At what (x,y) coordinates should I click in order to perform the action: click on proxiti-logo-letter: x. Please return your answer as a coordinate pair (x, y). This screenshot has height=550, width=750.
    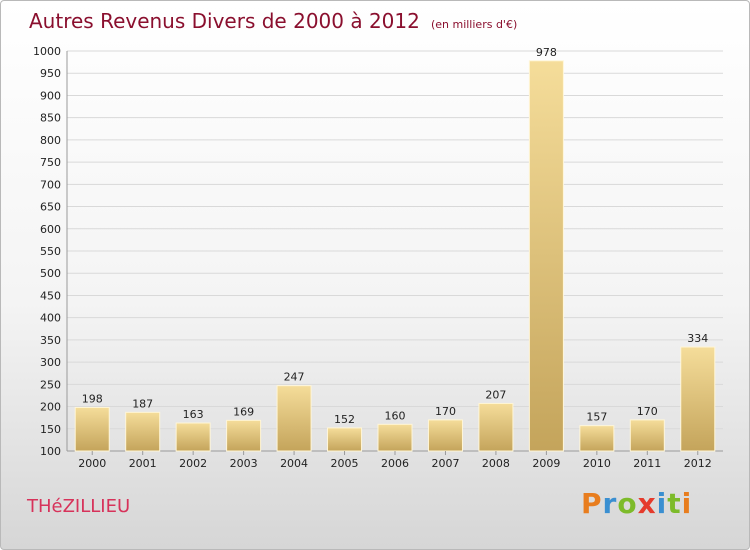
    Looking at the image, I should click on (647, 503).